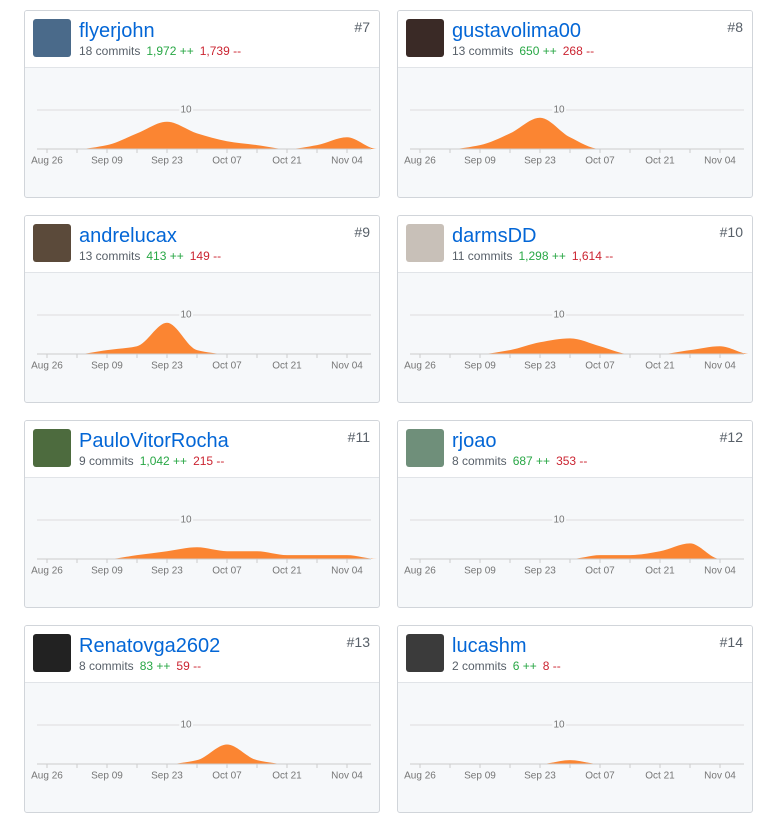  What do you see at coordinates (154, 441) in the screenshot?
I see `contributor-name: PauloVitorRocha` at bounding box center [154, 441].